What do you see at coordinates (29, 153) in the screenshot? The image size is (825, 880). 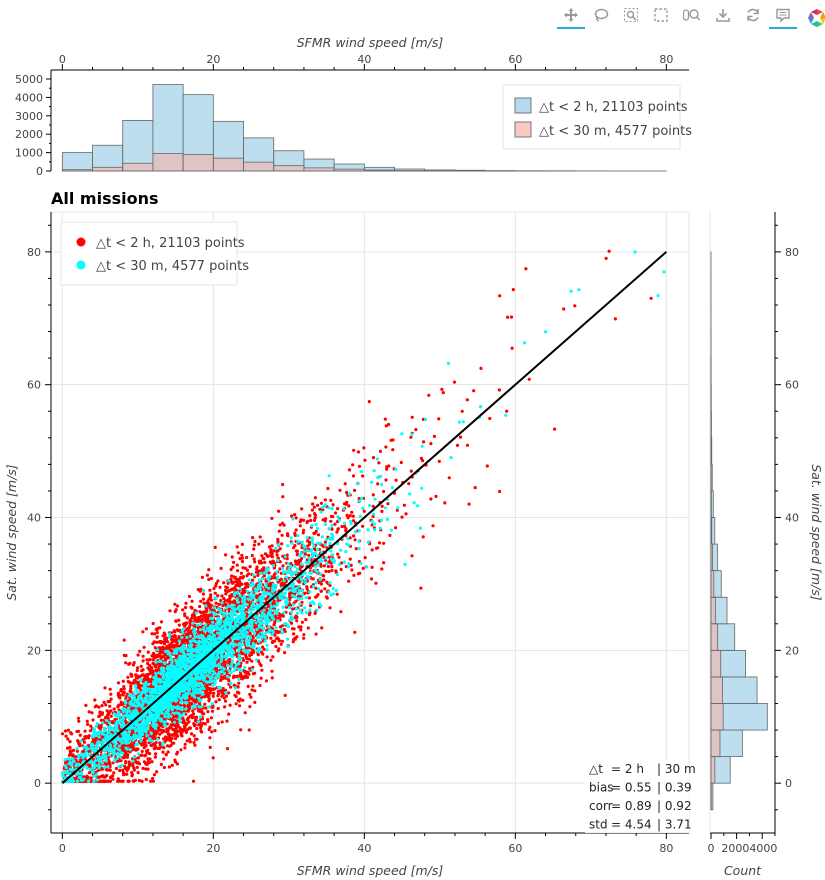 I see `top-histogram-y-tick-label: 1000` at bounding box center [29, 153].